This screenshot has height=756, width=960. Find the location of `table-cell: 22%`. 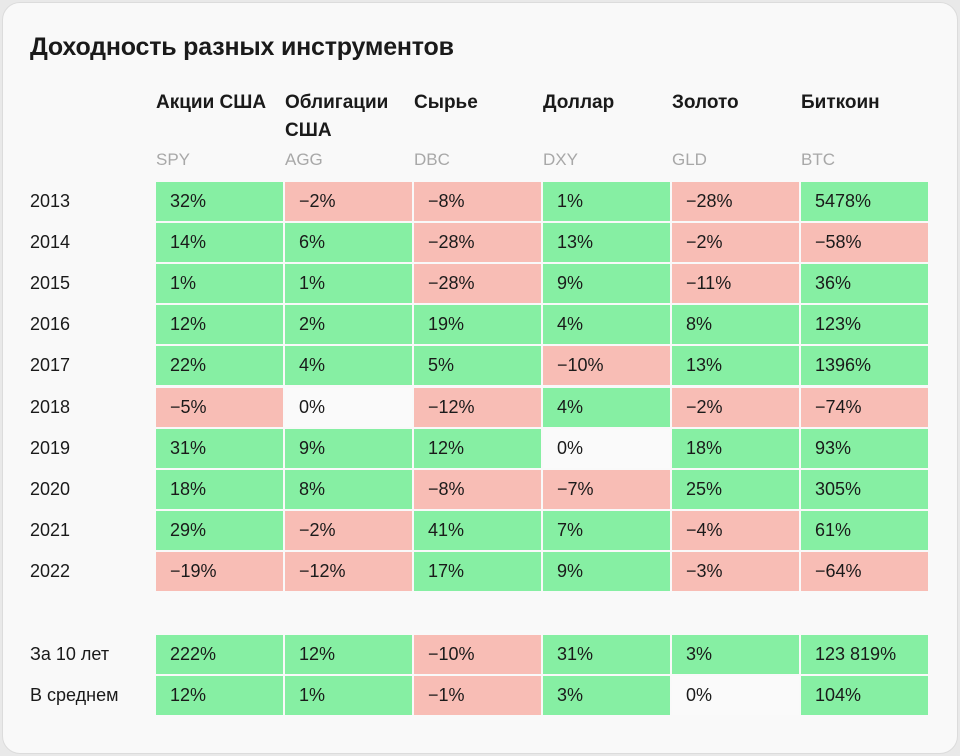

table-cell: 22% is located at coordinates (219, 366).